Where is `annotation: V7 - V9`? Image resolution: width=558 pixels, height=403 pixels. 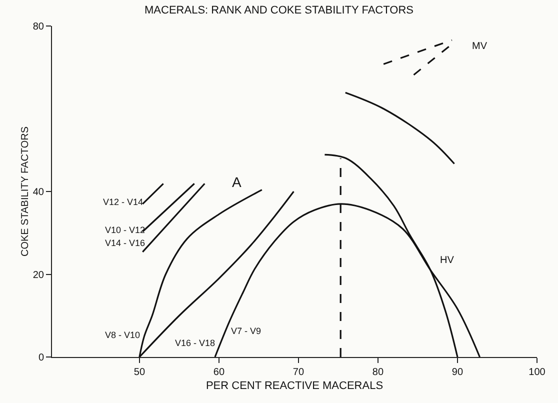
annotation: V7 - V9 is located at coordinates (246, 331).